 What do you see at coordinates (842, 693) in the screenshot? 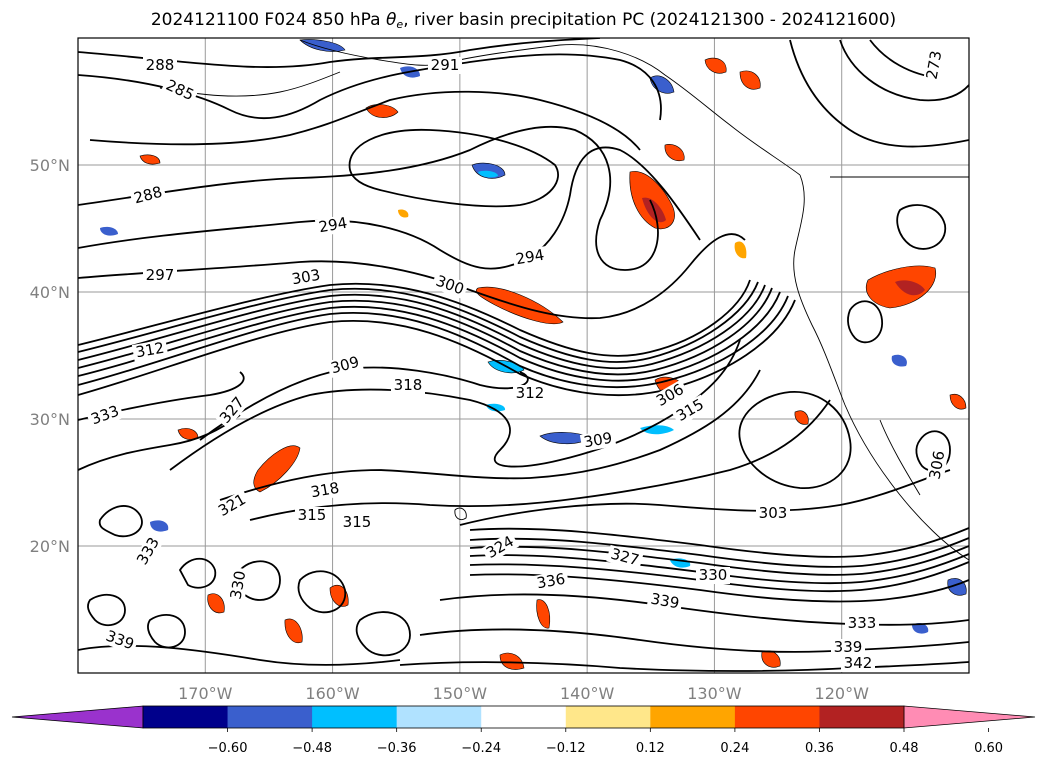
I see `lon-tick-label: 120°W` at bounding box center [842, 693].